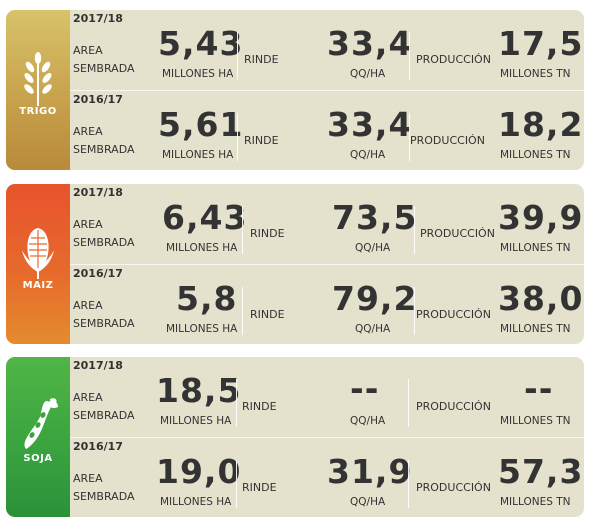 This screenshot has height=531, width=594. What do you see at coordinates (541, 298) in the screenshot?
I see `produccion-value: 38,0` at bounding box center [541, 298].